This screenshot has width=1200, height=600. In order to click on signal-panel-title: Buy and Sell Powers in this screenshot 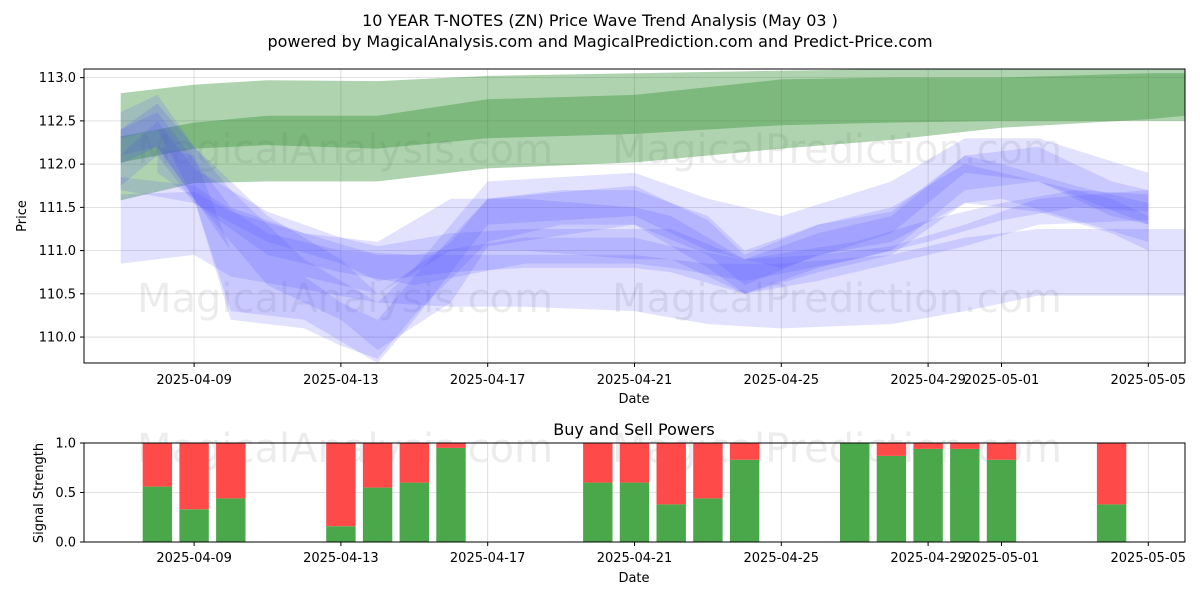, I will do `click(634, 429)`.